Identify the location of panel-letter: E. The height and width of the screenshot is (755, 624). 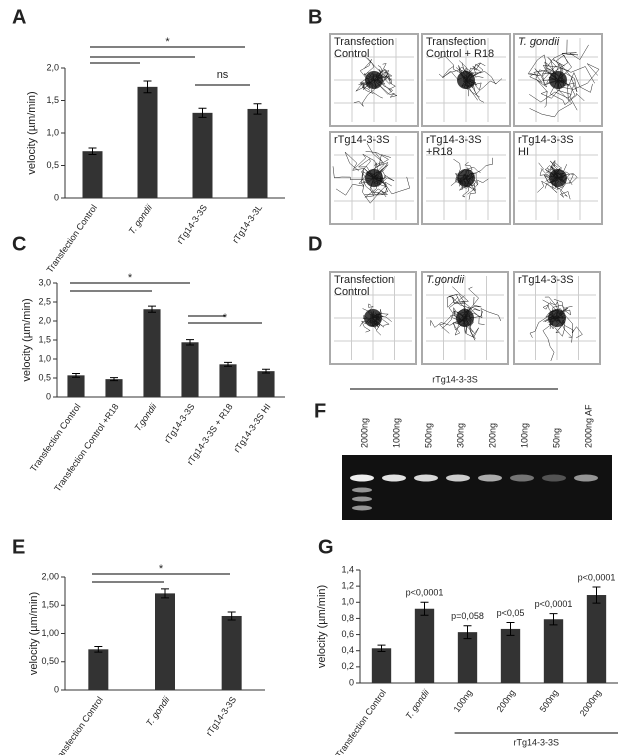
(18, 547).